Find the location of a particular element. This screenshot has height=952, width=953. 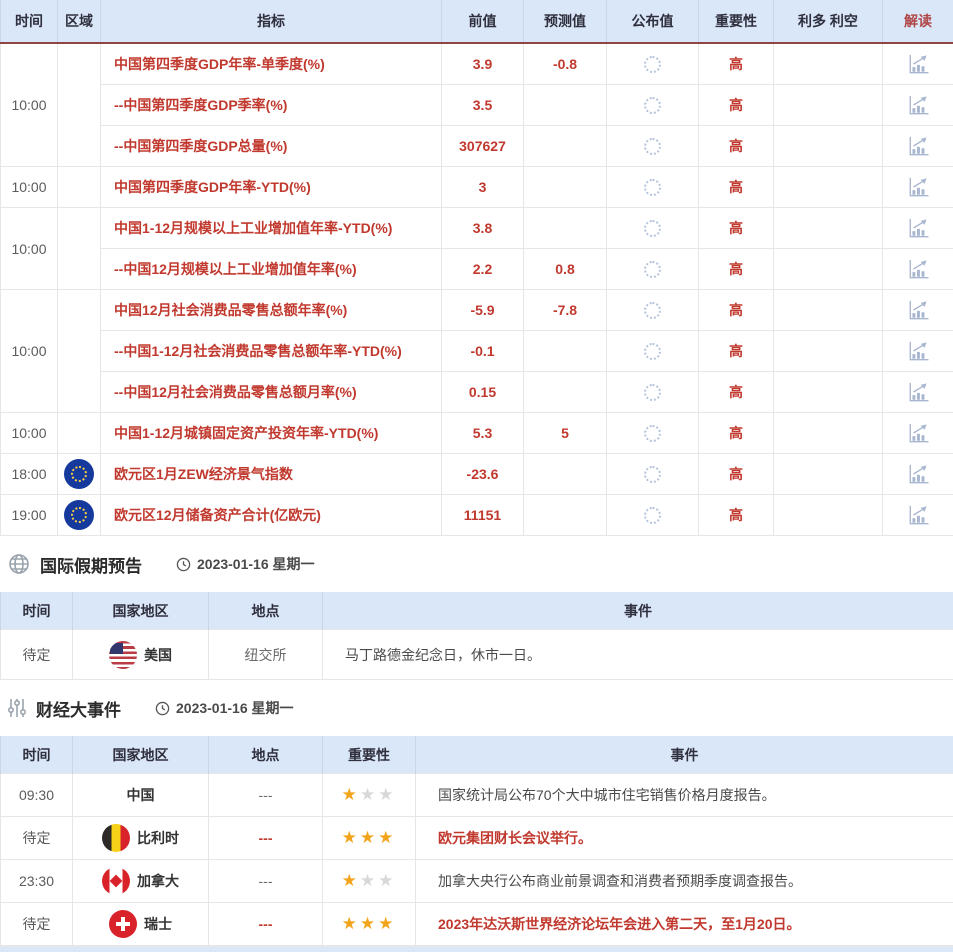

indicator-link: --中国12月规模以上工业增加值年率(%) is located at coordinates (271, 269).